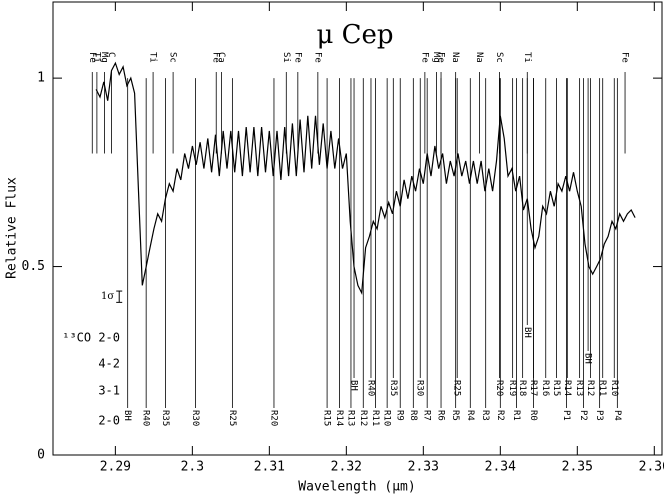 This screenshot has height=495, width=664. What do you see at coordinates (41, 78) in the screenshot?
I see `y-tick-label: 1` at bounding box center [41, 78].